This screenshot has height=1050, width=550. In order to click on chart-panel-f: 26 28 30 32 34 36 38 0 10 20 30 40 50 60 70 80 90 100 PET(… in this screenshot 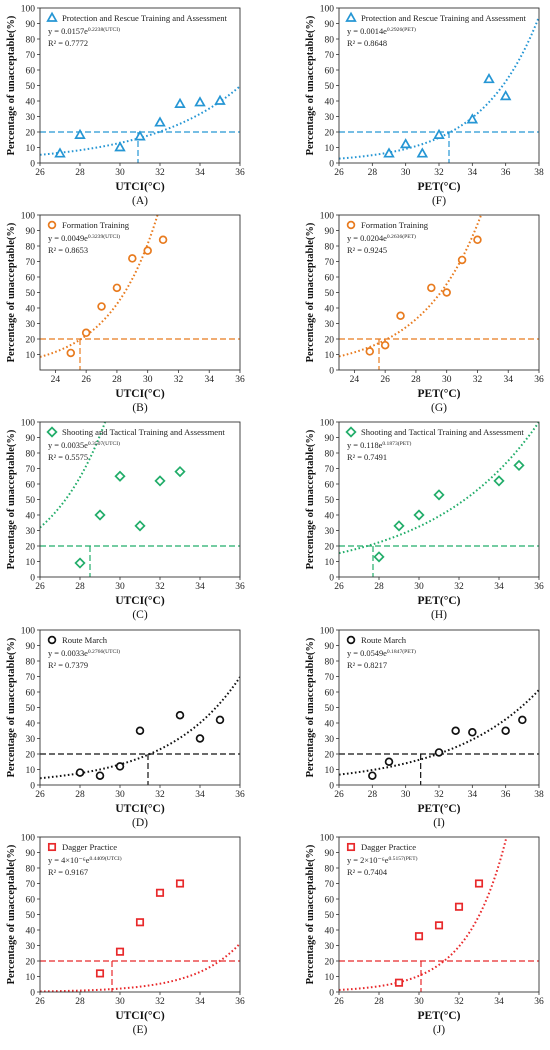, I will do `click(424, 105)`.